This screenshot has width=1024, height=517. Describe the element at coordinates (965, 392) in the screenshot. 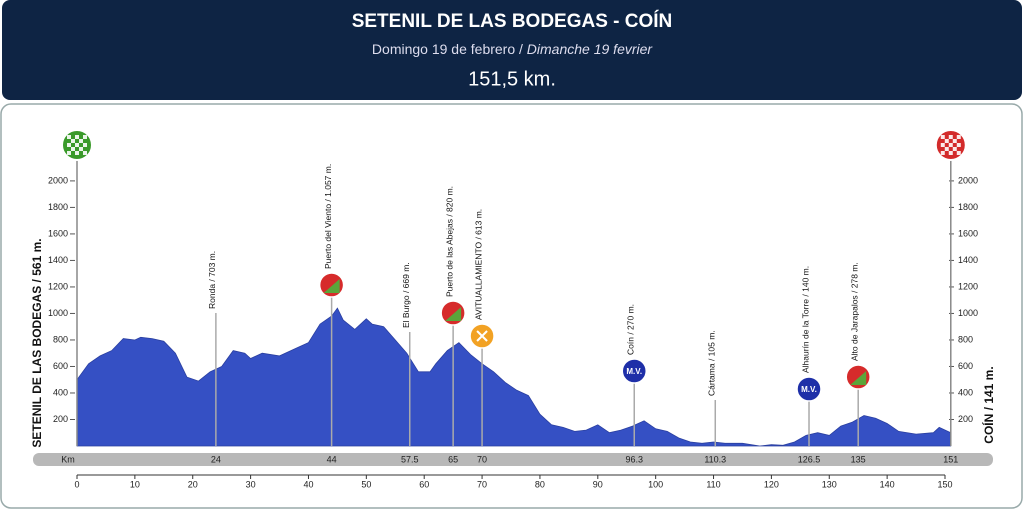

I see `y2-tick-label: 400` at that location.